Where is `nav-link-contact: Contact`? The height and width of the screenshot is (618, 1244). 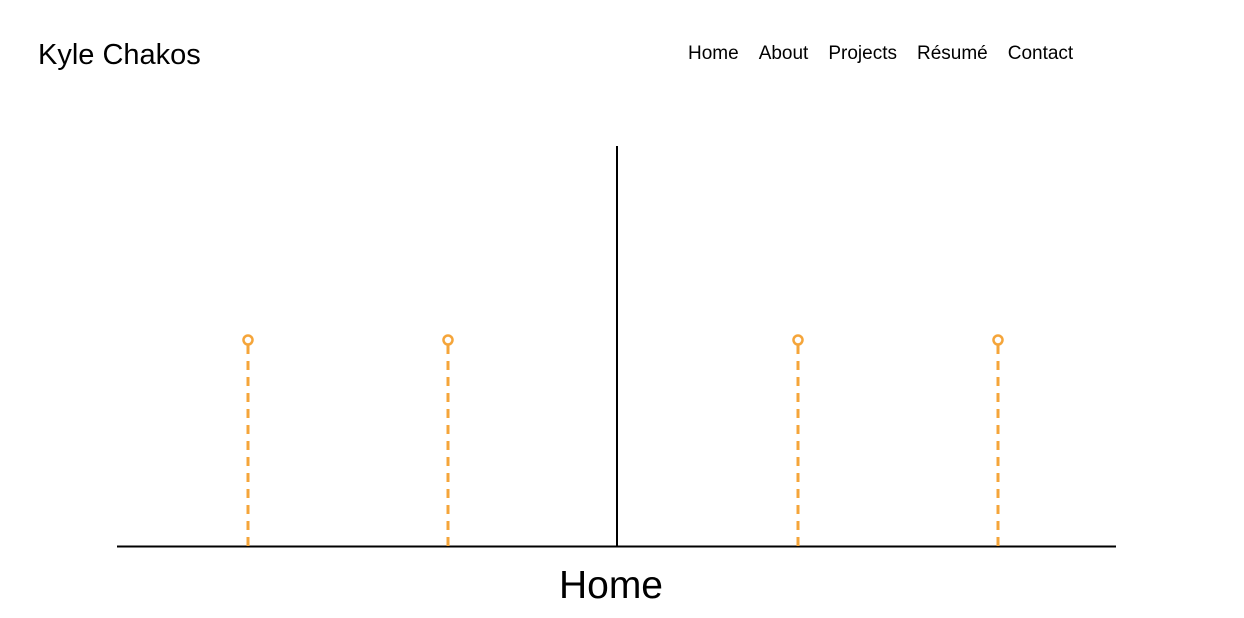
nav-link-contact: Contact is located at coordinates (1040, 53).